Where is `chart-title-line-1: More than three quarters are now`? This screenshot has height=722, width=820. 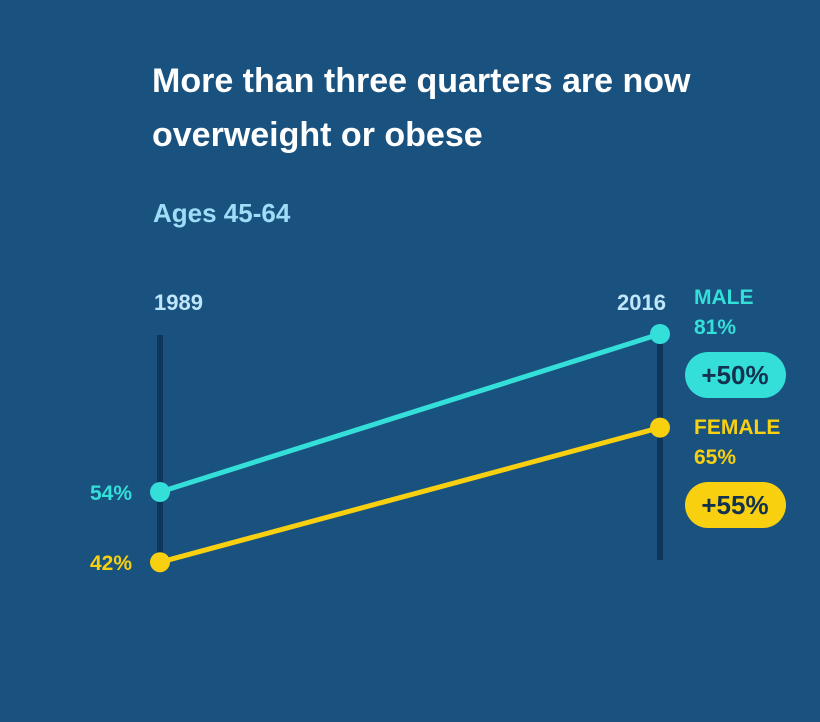 chart-title-line-1: More than three quarters are now is located at coordinates (421, 81).